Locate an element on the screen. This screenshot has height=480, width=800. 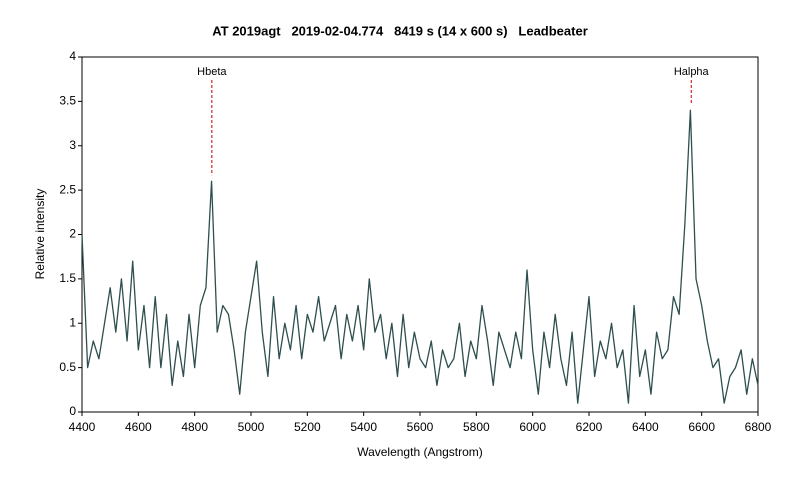
annotation-label: Halpha is located at coordinates (692, 72).